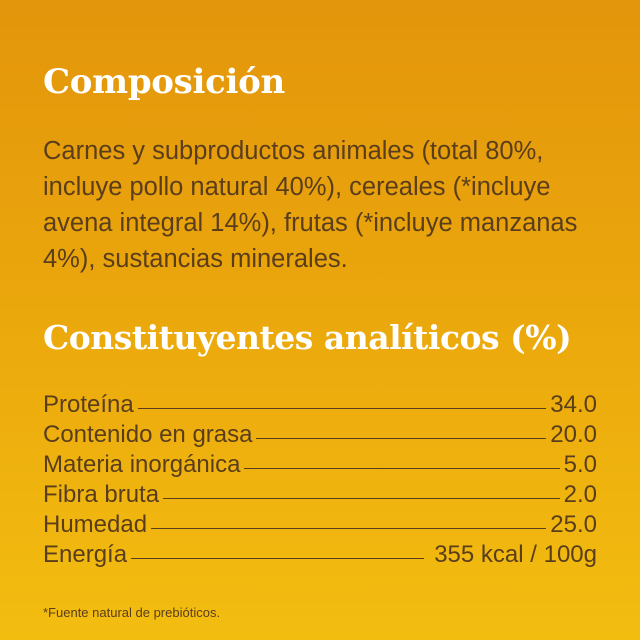 This screenshot has height=640, width=640. I want to click on row-value: 355 kcal / 100g, so click(515, 554).